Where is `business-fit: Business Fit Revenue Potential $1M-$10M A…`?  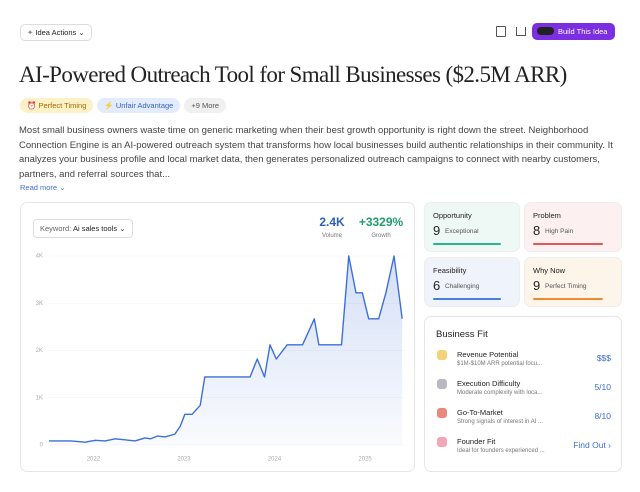
business-fit: Business Fit Revenue Potential $1M-$10M A… is located at coordinates (523, 394).